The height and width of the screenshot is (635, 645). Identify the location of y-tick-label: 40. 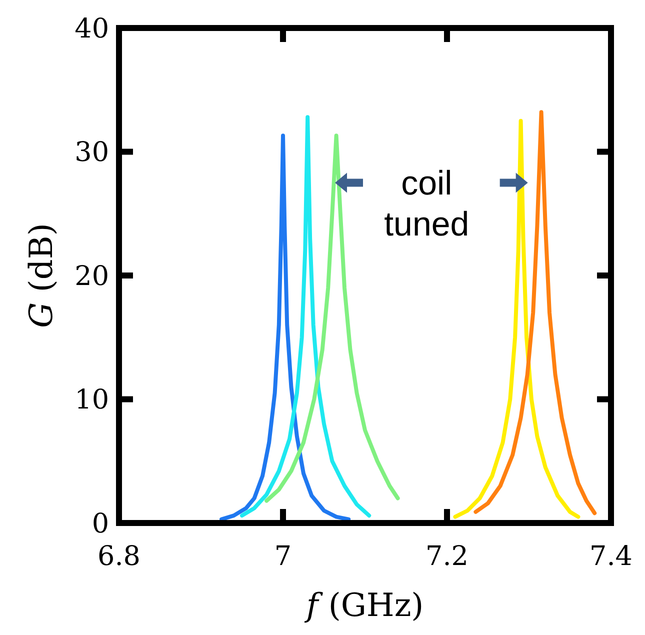
(91, 28).